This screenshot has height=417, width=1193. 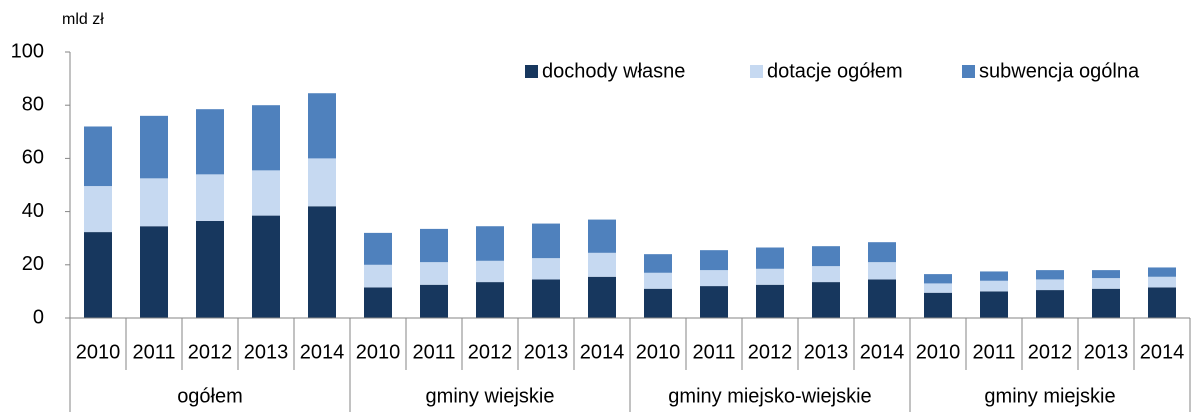 I want to click on y-tick-label: 0, so click(x=38, y=317).